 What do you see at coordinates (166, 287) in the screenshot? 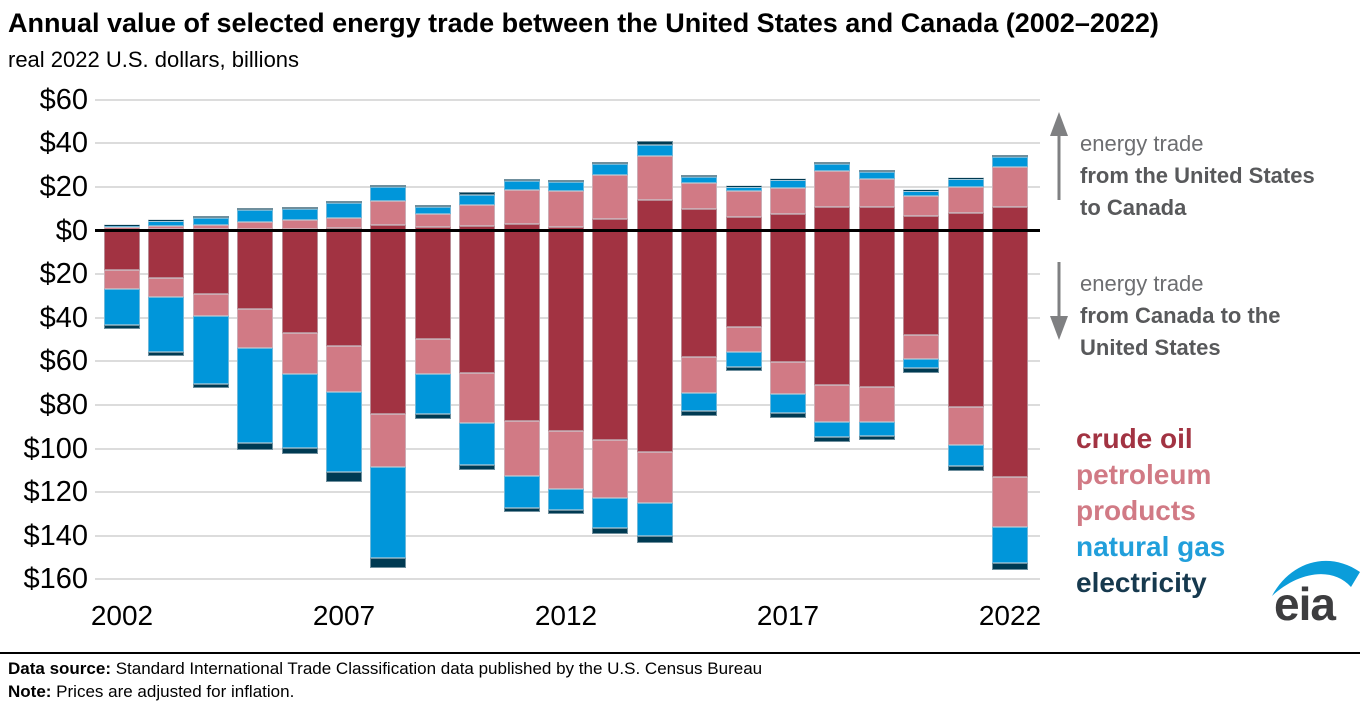
I see `bar-2003-import-petroleum_products` at bounding box center [166, 287].